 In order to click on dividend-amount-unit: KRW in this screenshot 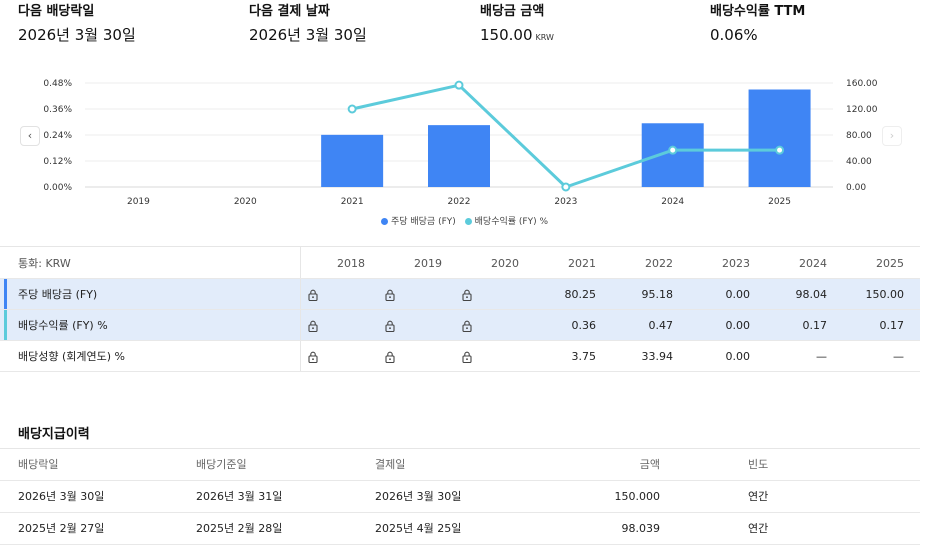, I will do `click(544, 37)`.